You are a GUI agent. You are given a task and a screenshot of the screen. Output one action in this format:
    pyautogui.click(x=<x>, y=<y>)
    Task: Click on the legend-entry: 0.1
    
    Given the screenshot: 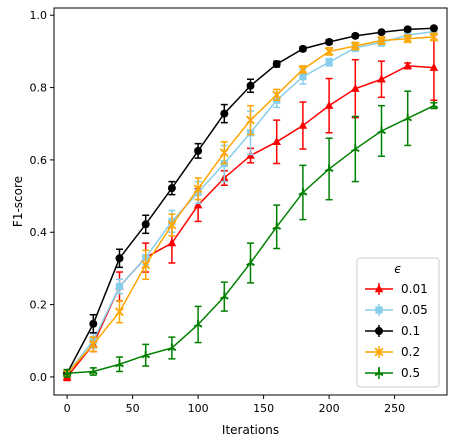 What is the action you would take?
    pyautogui.click(x=392, y=331)
    